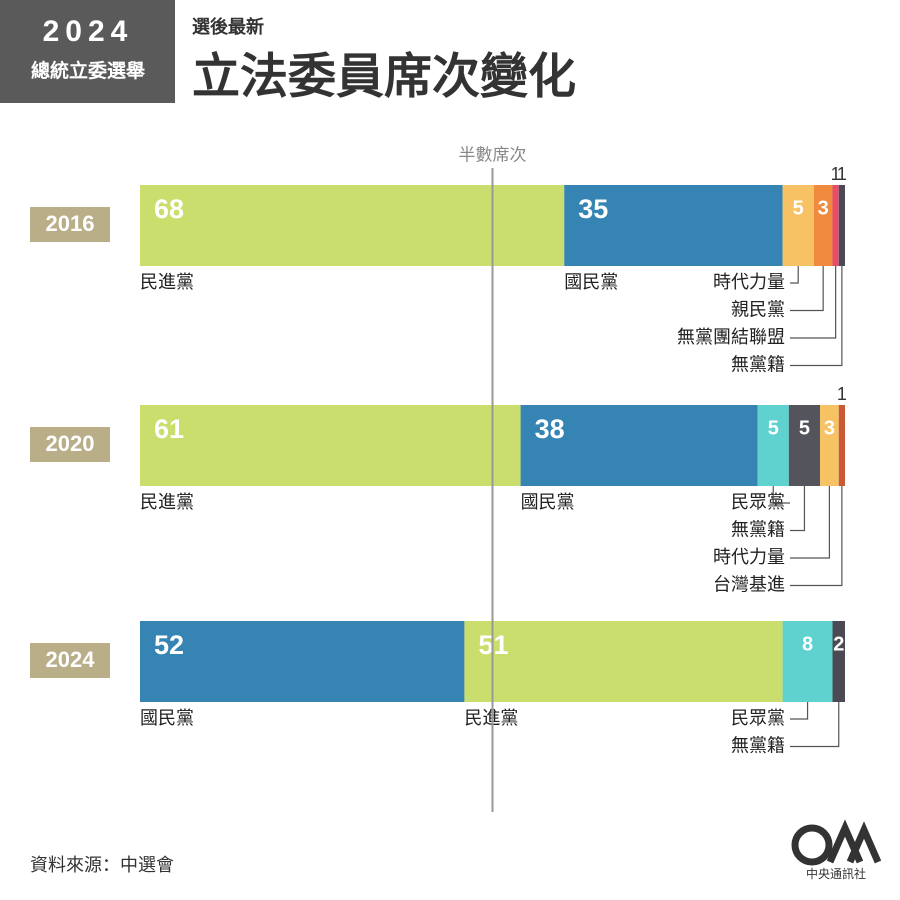 This screenshot has height=900, width=900. I want to click on year-label: 2016, so click(70, 223).